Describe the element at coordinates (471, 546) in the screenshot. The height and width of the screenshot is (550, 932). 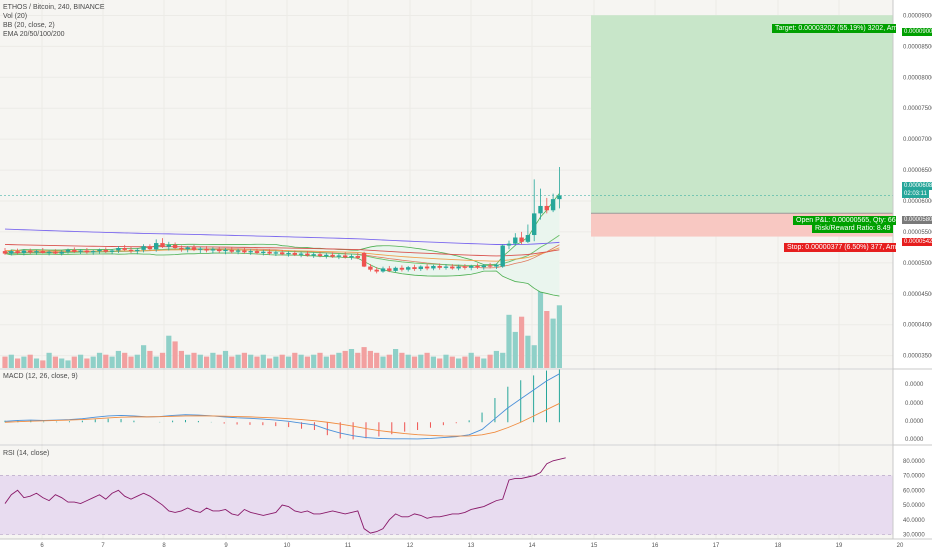
I see `time-tick-label: 13` at that location.